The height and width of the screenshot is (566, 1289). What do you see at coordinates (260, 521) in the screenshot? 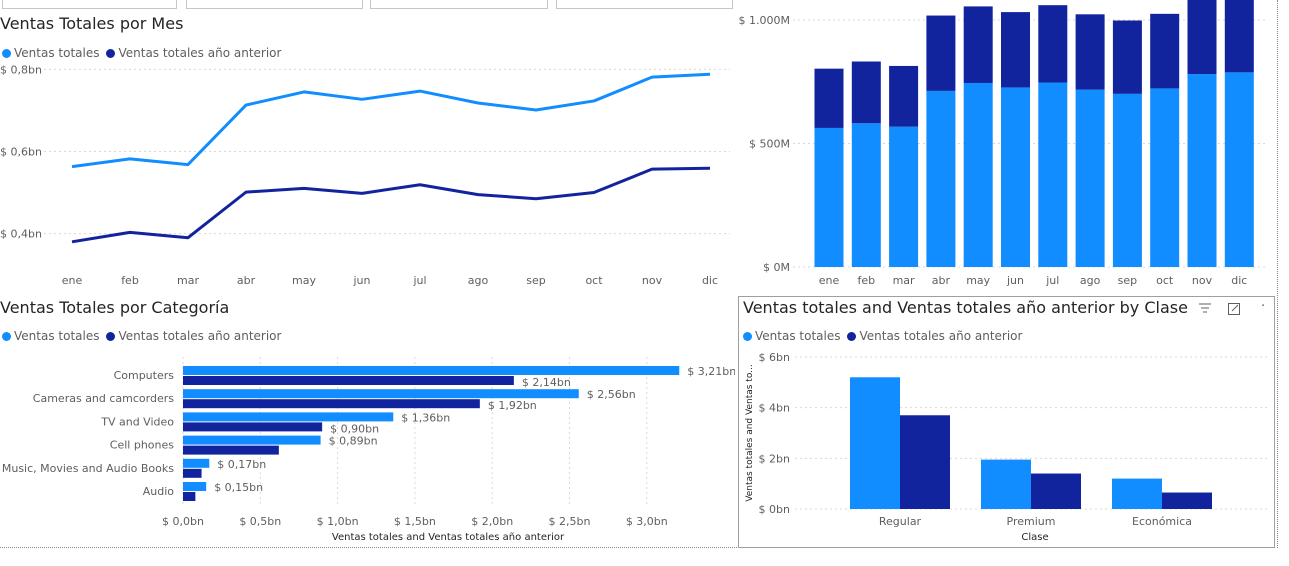
I see `x-tick-label: $ 0,5bn` at bounding box center [260, 521].